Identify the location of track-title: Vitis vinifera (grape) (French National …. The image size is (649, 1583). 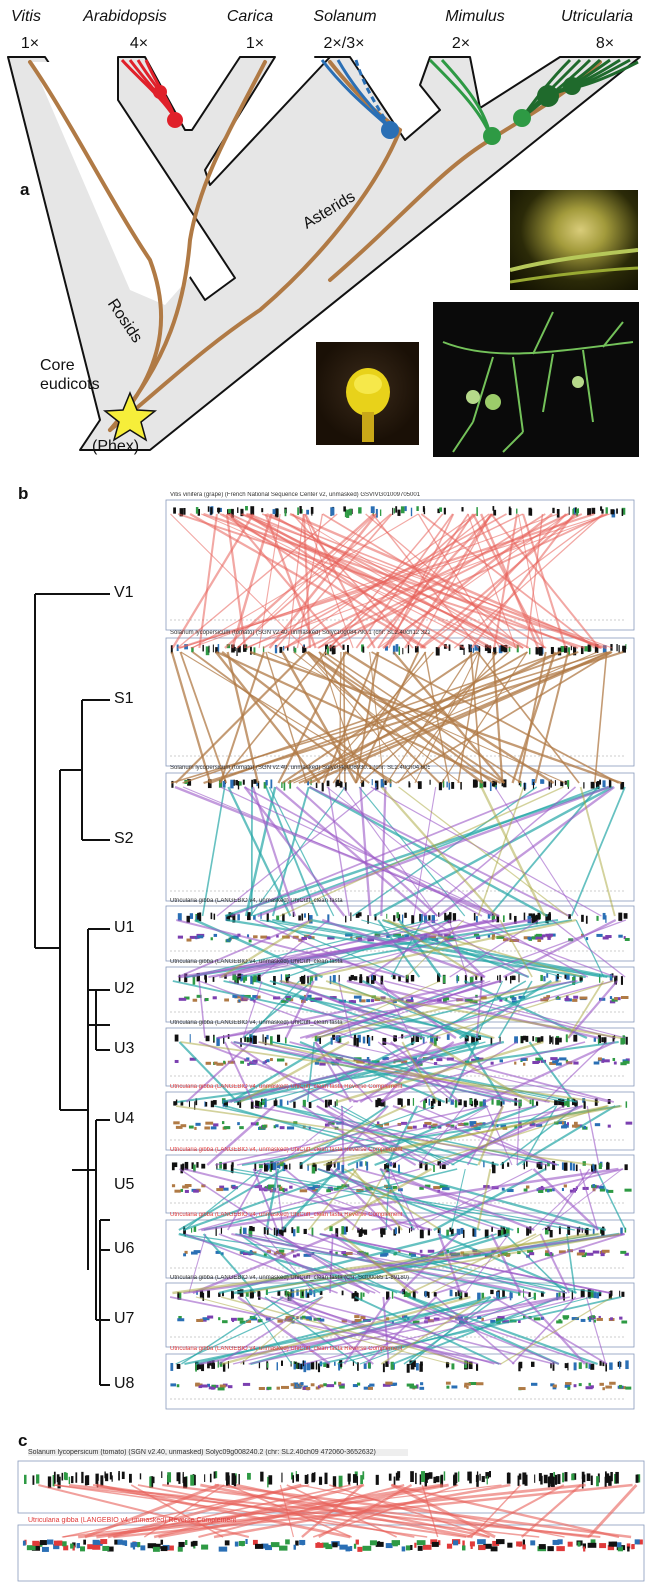
(295, 495).